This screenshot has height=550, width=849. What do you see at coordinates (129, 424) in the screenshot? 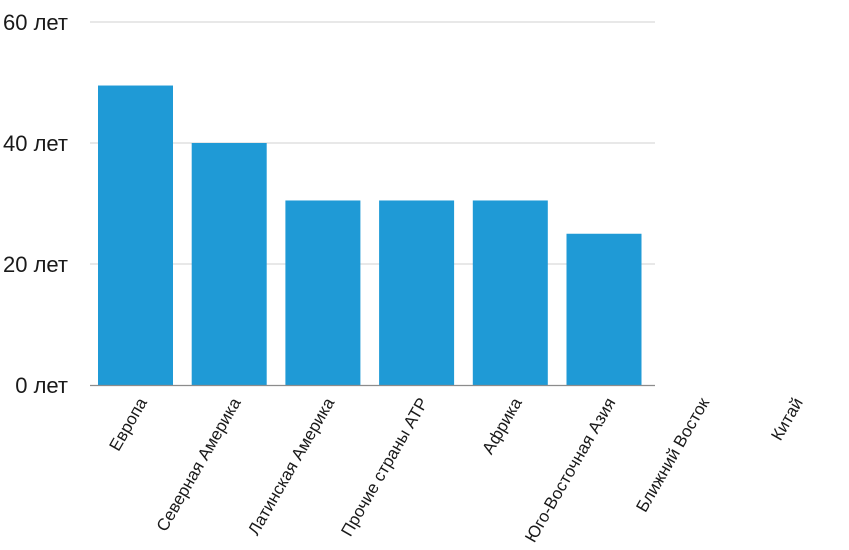
I see `category-label: Европа` at bounding box center [129, 424].